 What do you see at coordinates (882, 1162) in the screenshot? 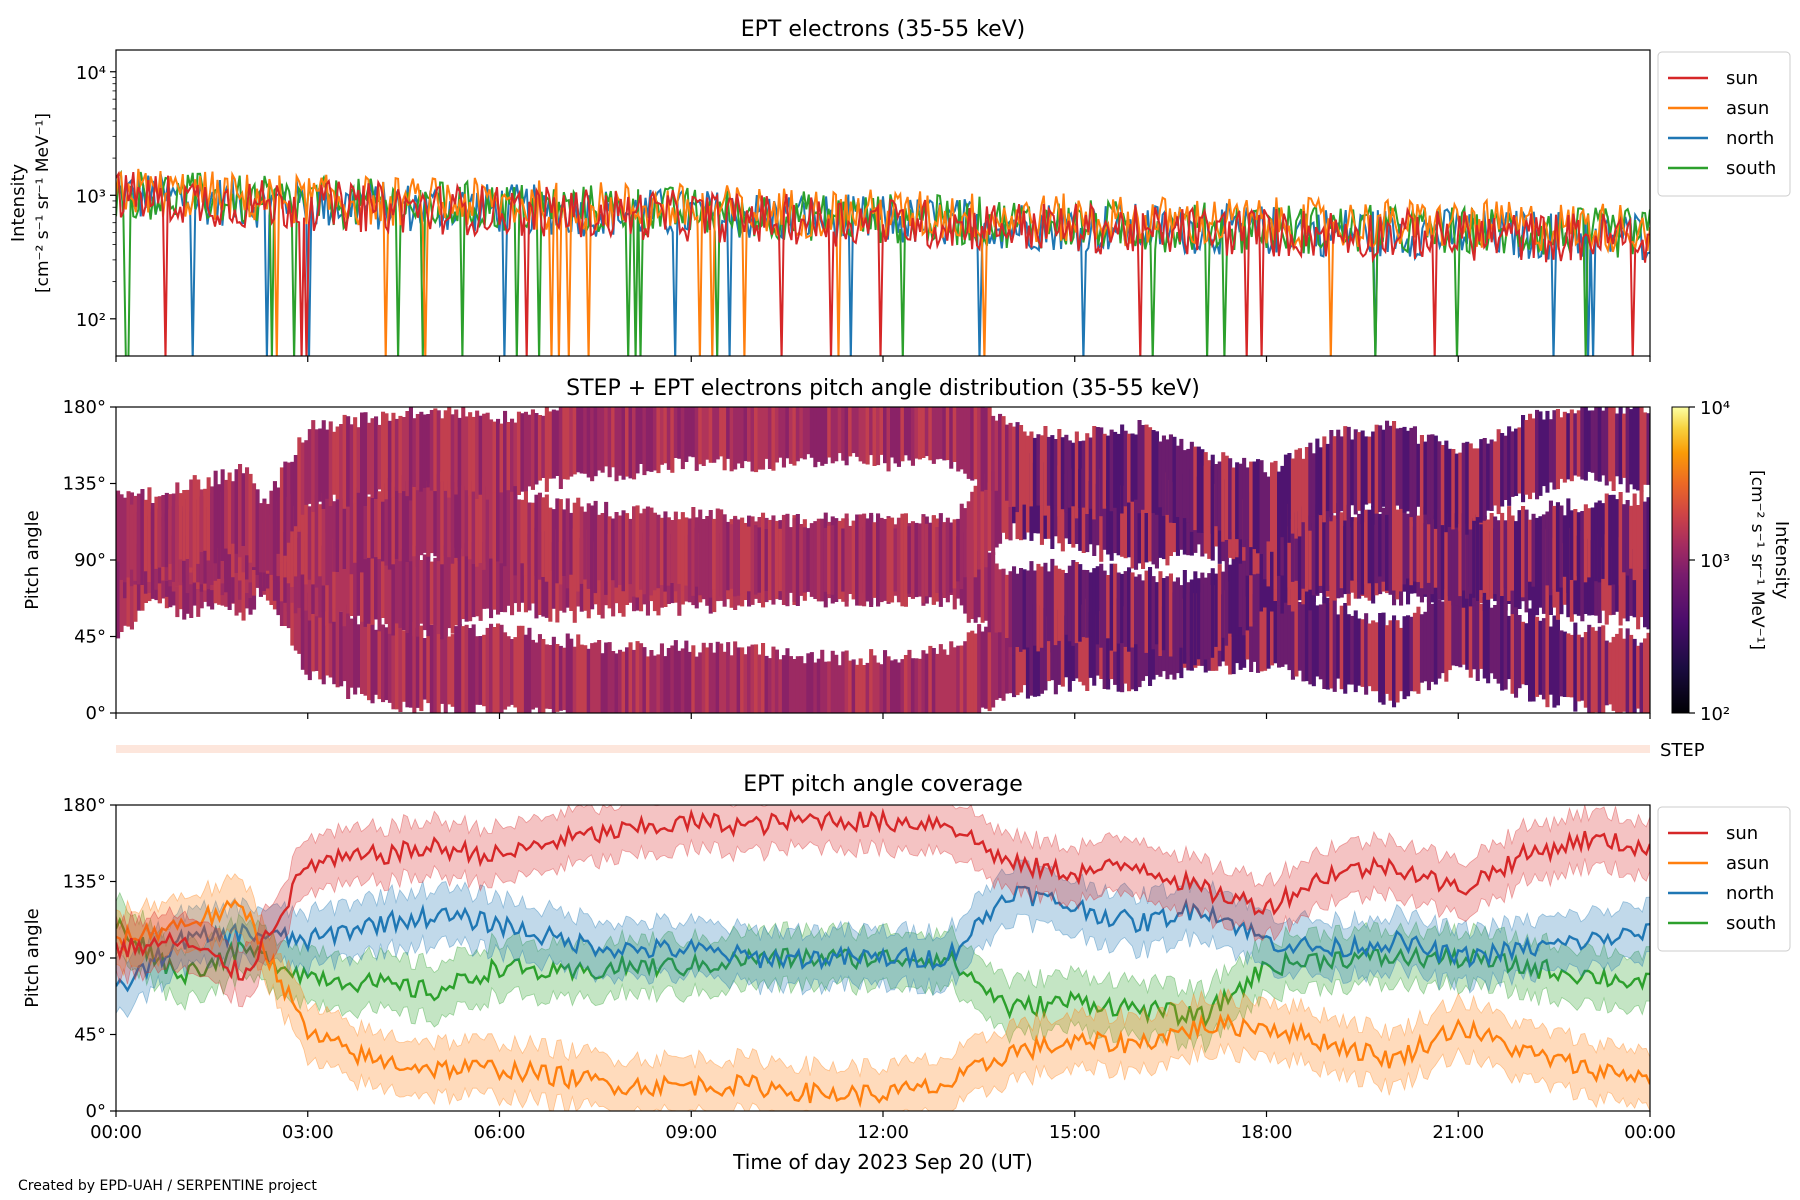
I see `x-axis-label: Time of day 2023 Sep 20 (UT)` at bounding box center [882, 1162].